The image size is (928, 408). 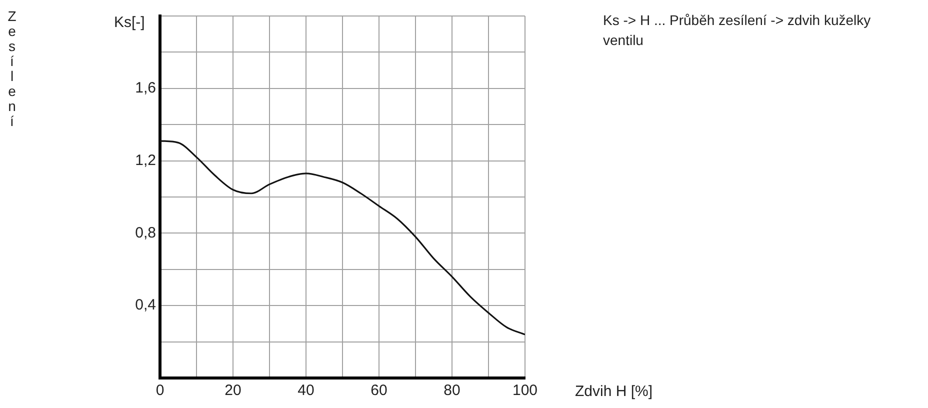 What do you see at coordinates (379, 391) in the screenshot?
I see `x-tick-label: 60` at bounding box center [379, 391].